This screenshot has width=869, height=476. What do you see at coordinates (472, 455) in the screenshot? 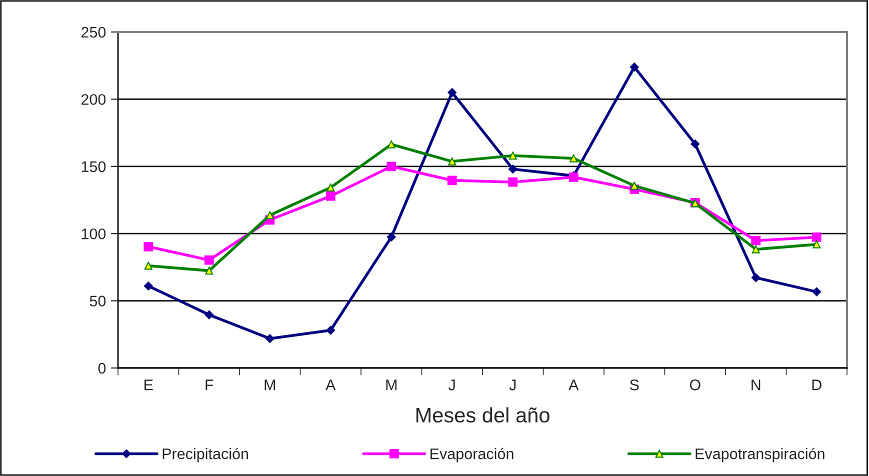
I see `legend-label: Evaporación` at bounding box center [472, 455].